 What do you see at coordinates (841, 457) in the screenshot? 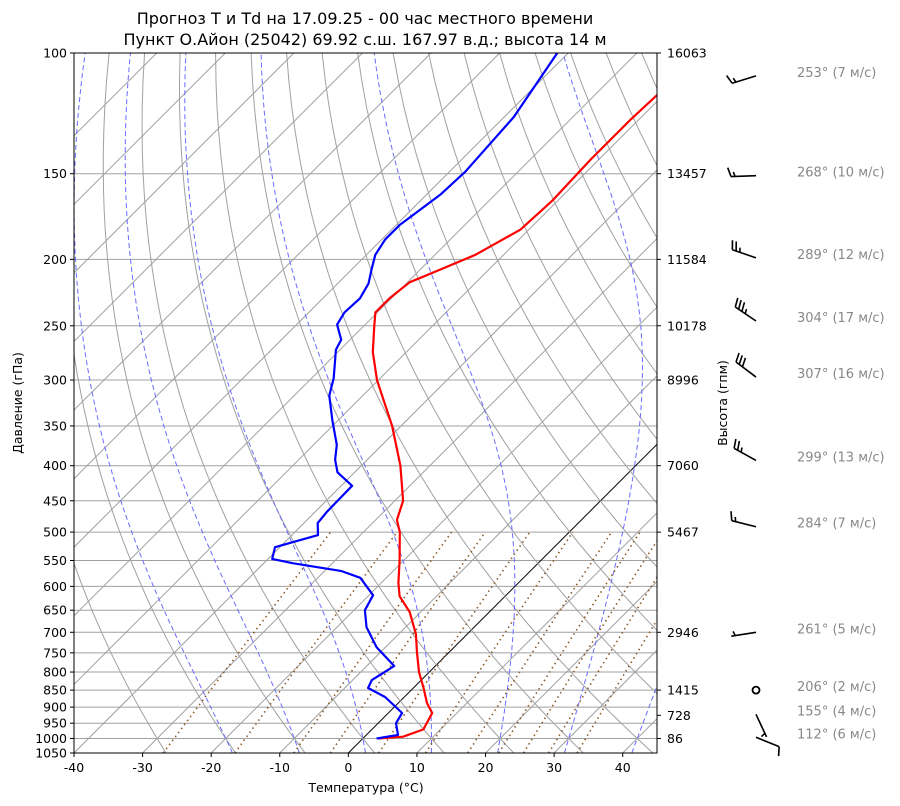
I see `wind-label: 299° (13 м/с)` at bounding box center [841, 457].